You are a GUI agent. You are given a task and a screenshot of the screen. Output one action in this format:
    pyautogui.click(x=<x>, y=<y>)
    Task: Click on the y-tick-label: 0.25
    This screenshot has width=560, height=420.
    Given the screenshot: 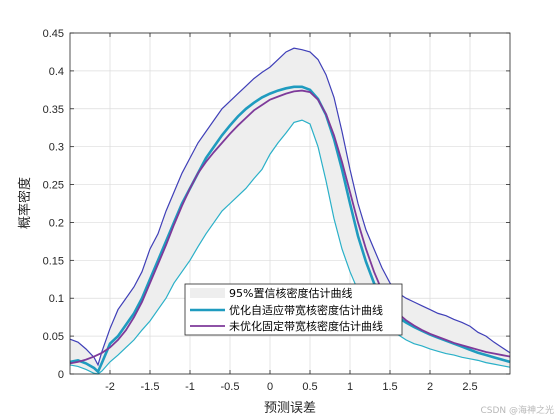 What is the action you would take?
    pyautogui.click(x=53, y=186)
    